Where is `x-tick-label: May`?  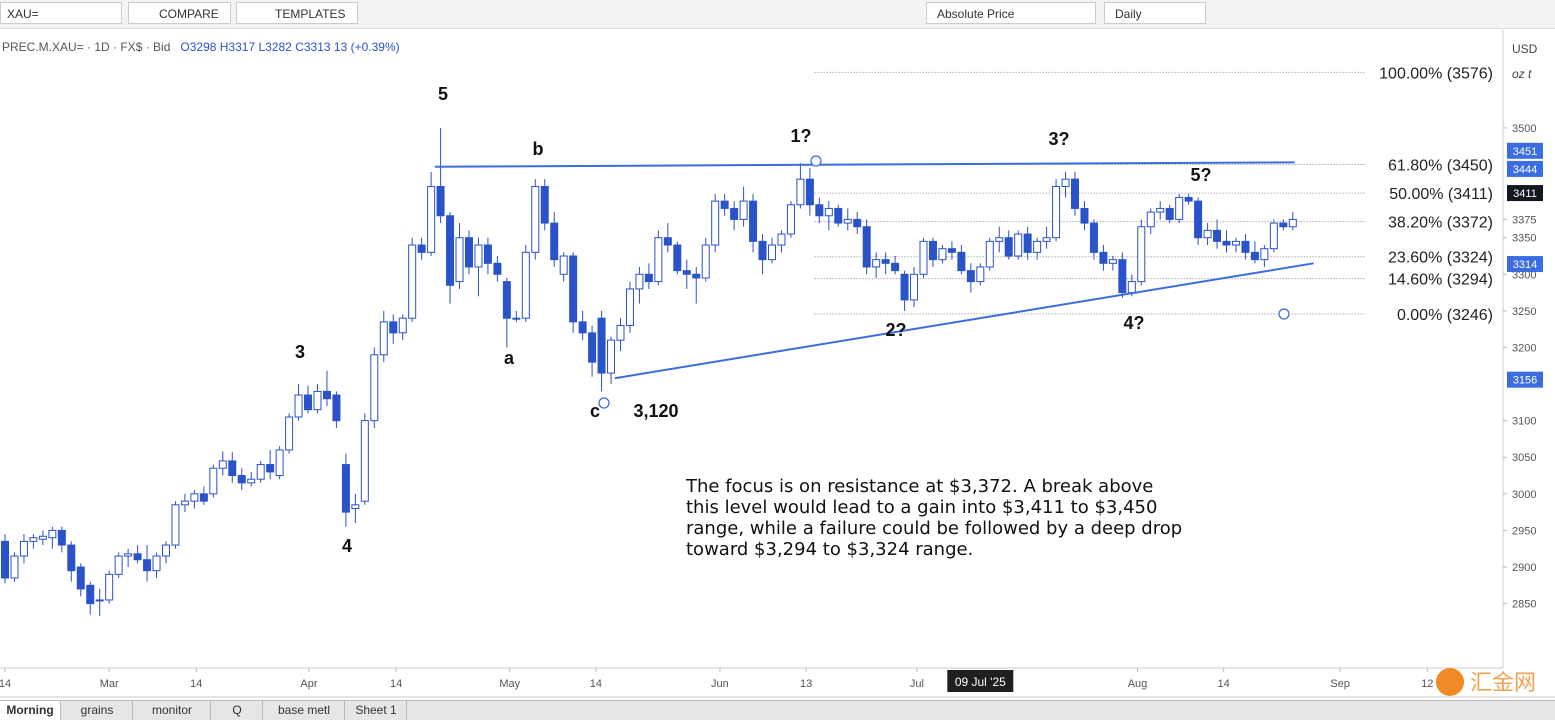
x-tick-label: May is located at coordinates (509, 684).